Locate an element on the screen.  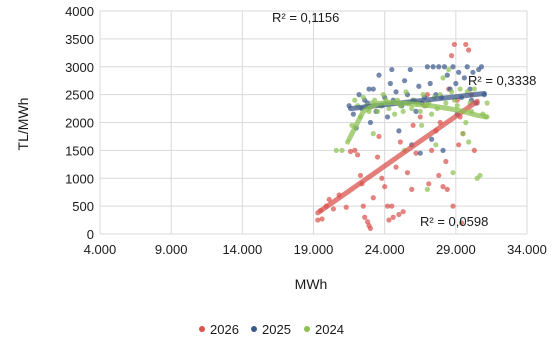
legend-marker-2026 is located at coordinates (202, 329).